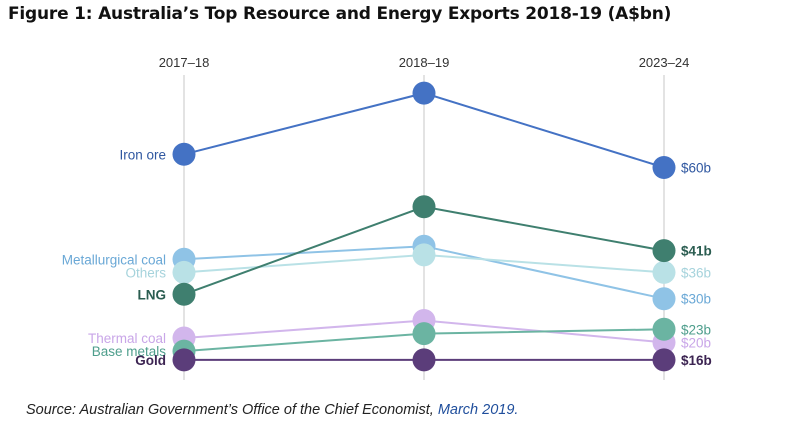 This screenshot has width=785, height=438. Describe the element at coordinates (145, 272) in the screenshot. I see `series-name-others: Others` at that location.